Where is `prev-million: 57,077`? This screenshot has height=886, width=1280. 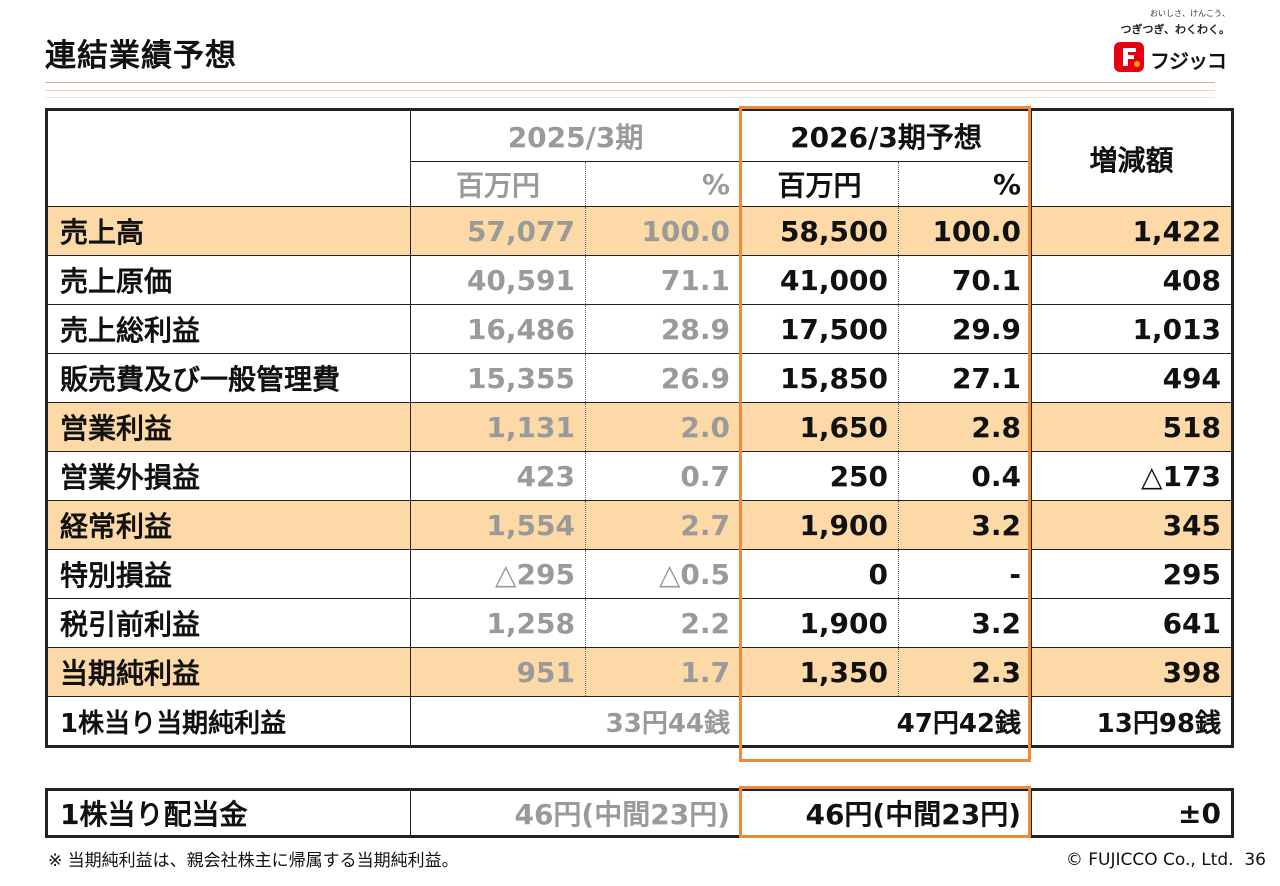 prev-million: 57,077 is located at coordinates (498, 231).